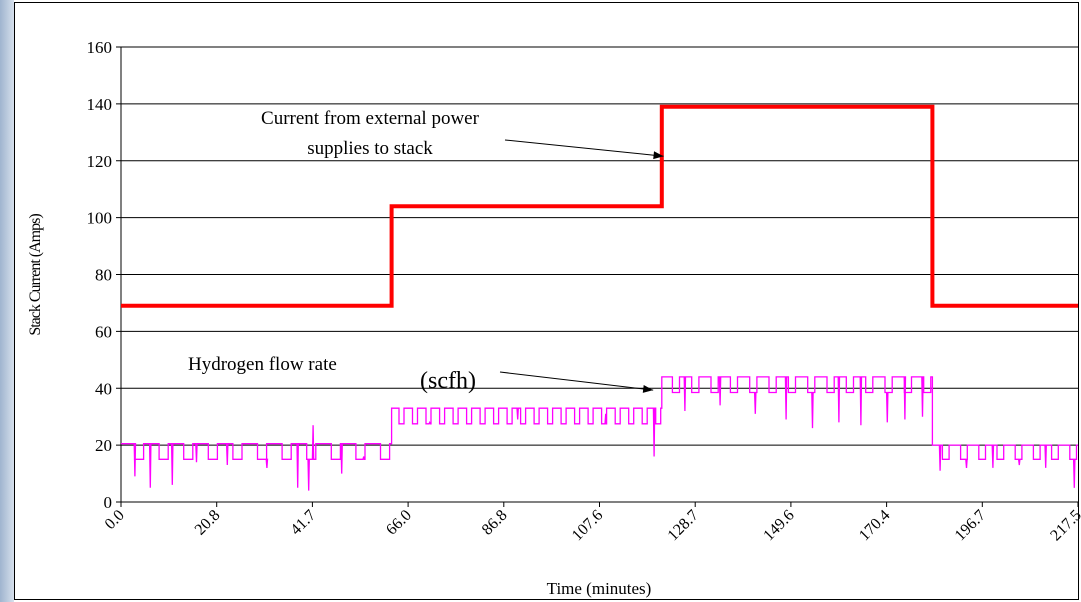 The height and width of the screenshot is (602, 1081). What do you see at coordinates (599, 588) in the screenshot?
I see `x-axis-label: Time (minutes)` at bounding box center [599, 588].